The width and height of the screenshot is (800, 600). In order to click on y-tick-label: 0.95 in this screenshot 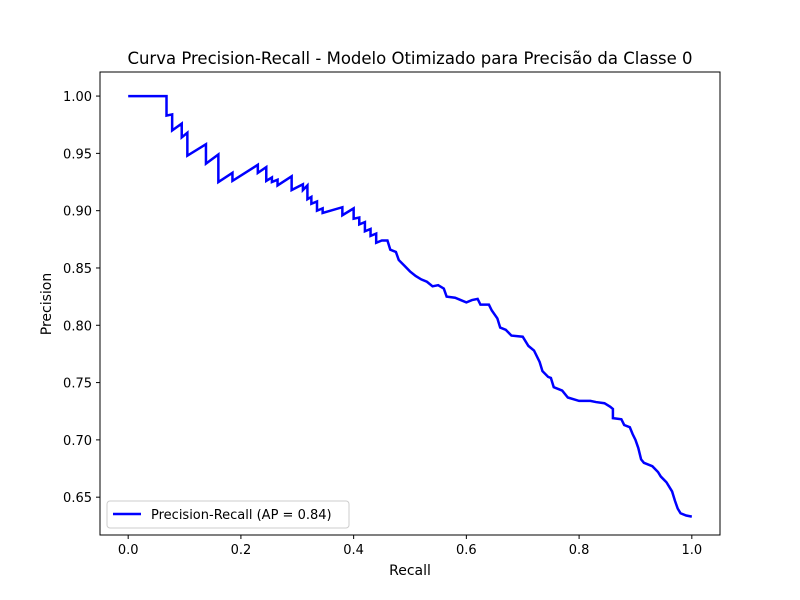, I will do `click(77, 154)`.